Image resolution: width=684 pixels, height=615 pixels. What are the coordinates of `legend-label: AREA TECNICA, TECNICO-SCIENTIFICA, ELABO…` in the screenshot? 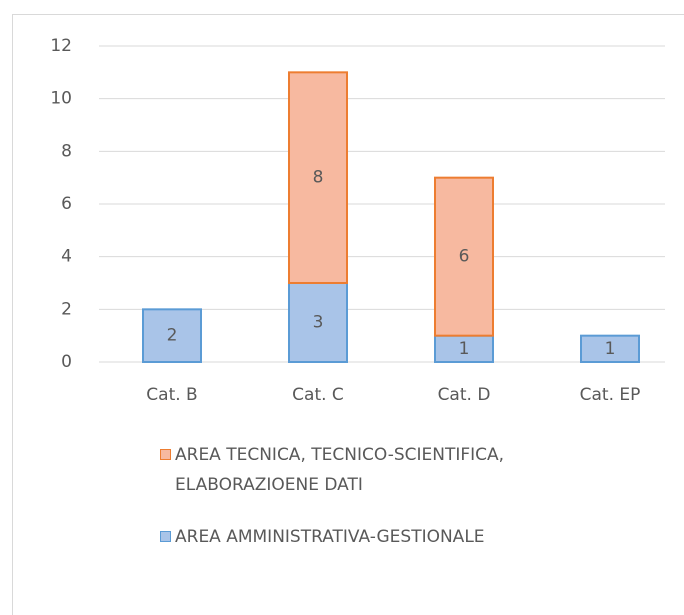 It's located at (340, 470).